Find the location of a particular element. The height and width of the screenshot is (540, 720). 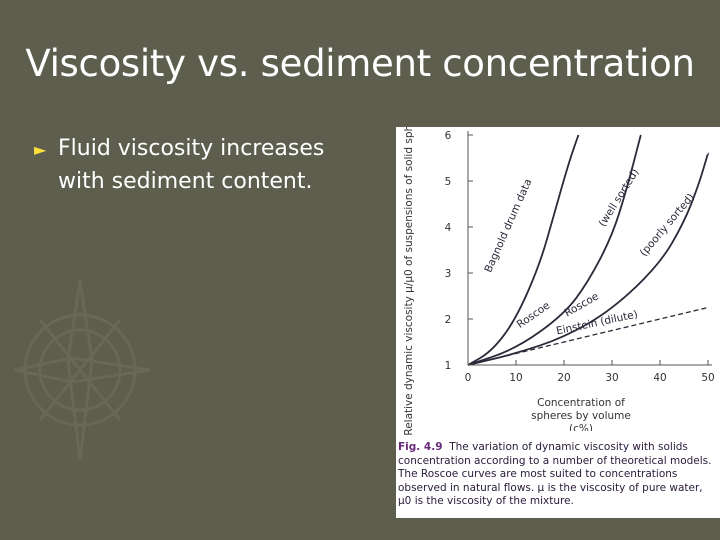

compass-watermark-icon is located at coordinates (82, 370).